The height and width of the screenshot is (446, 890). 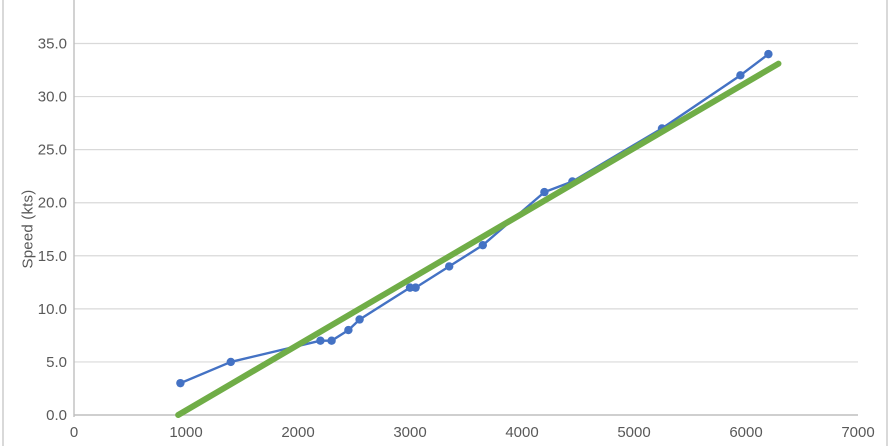 I want to click on chart-border-right, so click(x=887, y=223).